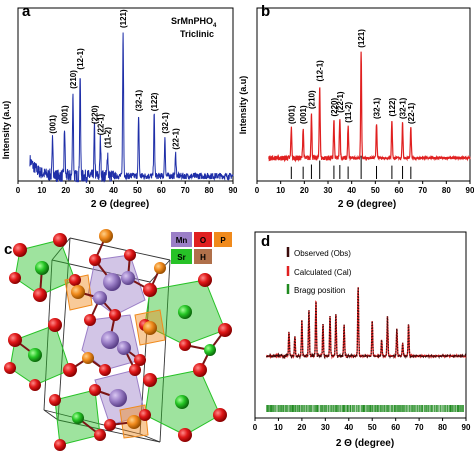 The image size is (474, 451). What do you see at coordinates (65, 190) in the screenshot?
I see `x-tick-label: 20` at bounding box center [65, 190].